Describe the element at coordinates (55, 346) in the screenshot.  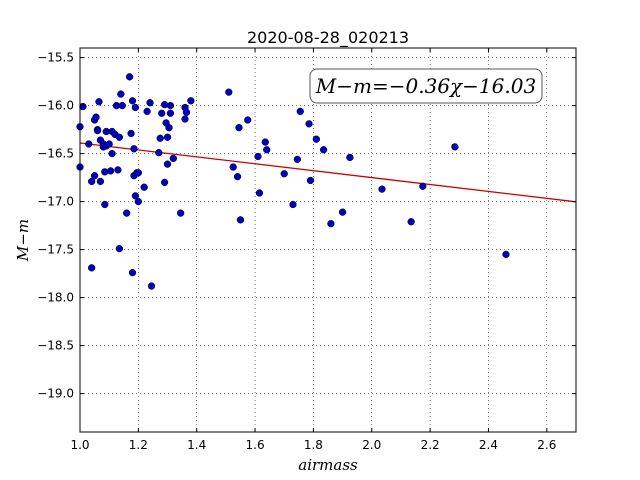
I see `y-tick-label: −18.5` at that location.